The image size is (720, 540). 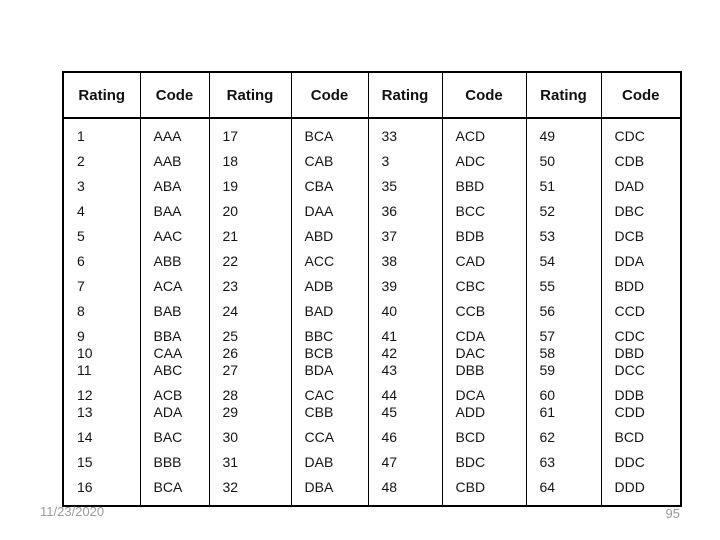 What do you see at coordinates (249, 133) in the screenshot?
I see `rating-cell: 17` at bounding box center [249, 133].